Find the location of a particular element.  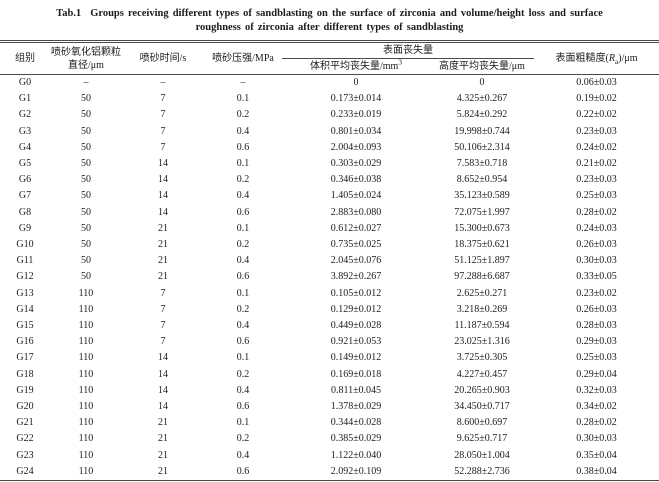

col-header-particle-diameter: 喷砂氧化铝颗粒 直径/μm is located at coordinates (86, 58).